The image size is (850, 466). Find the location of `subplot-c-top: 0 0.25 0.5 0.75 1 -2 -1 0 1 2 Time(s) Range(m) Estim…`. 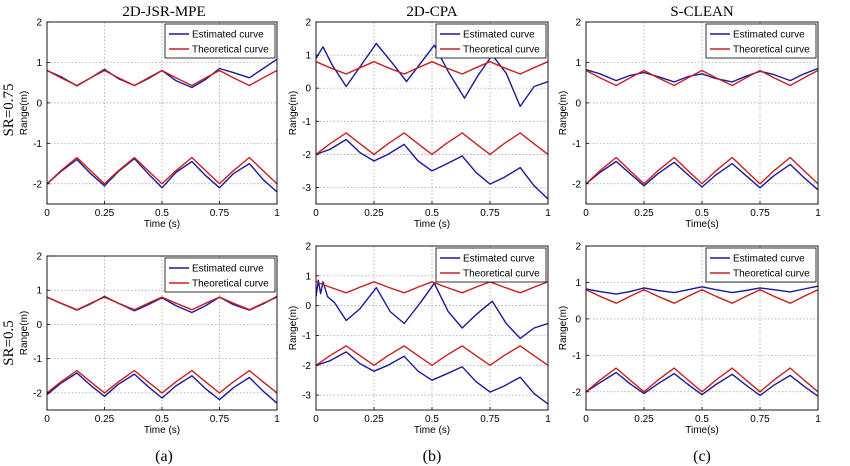

subplot-c-top: 0 0.25 0.5 0.75 1 -2 -1 0 1 2 Time(s) Range(m) Estim… is located at coordinates (689, 124).